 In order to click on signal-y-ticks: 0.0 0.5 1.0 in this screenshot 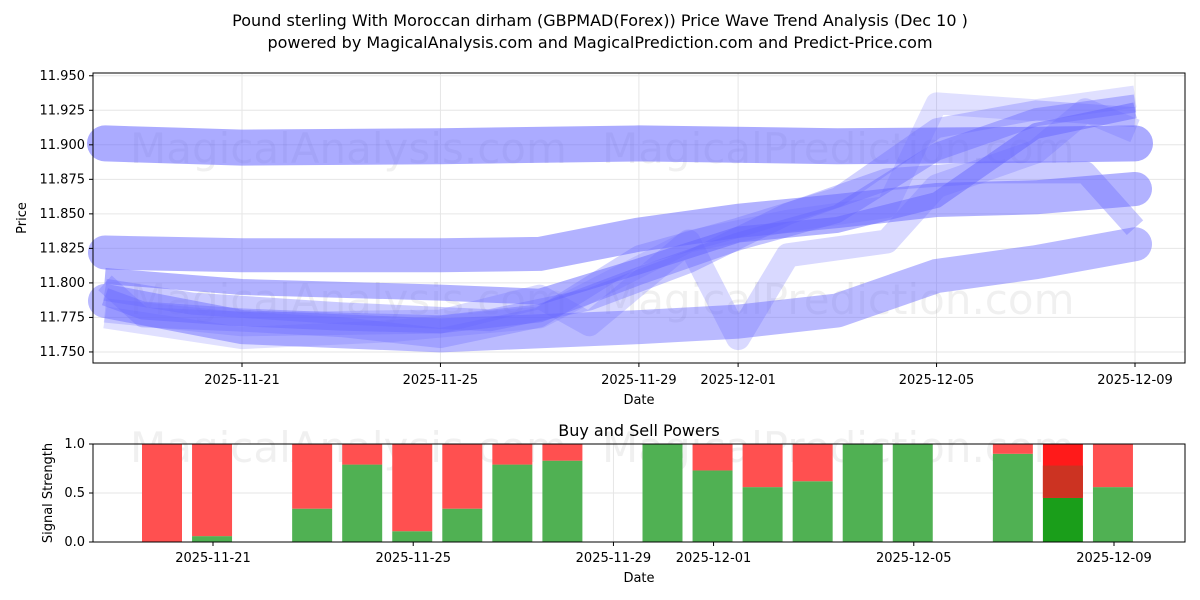, I will do `click(78, 493)`.